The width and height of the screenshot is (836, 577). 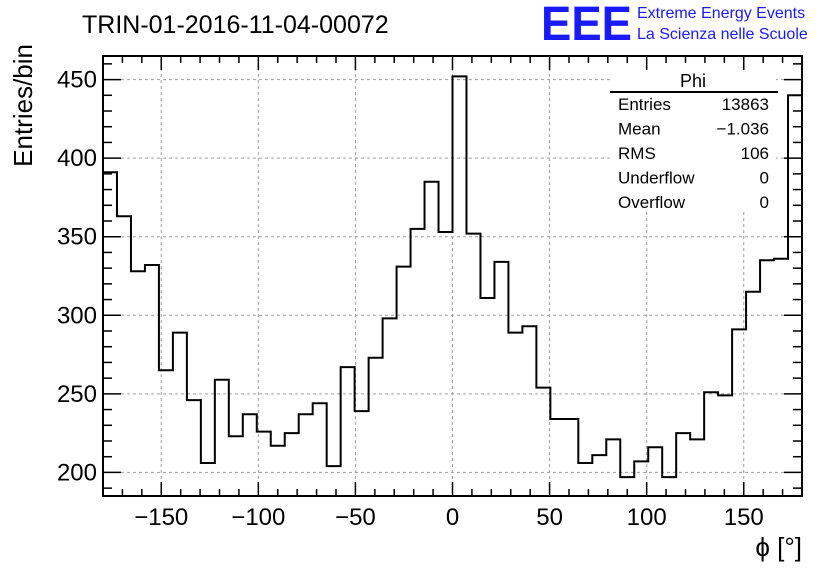 I want to click on x-tick-label: 100, so click(x=647, y=517).